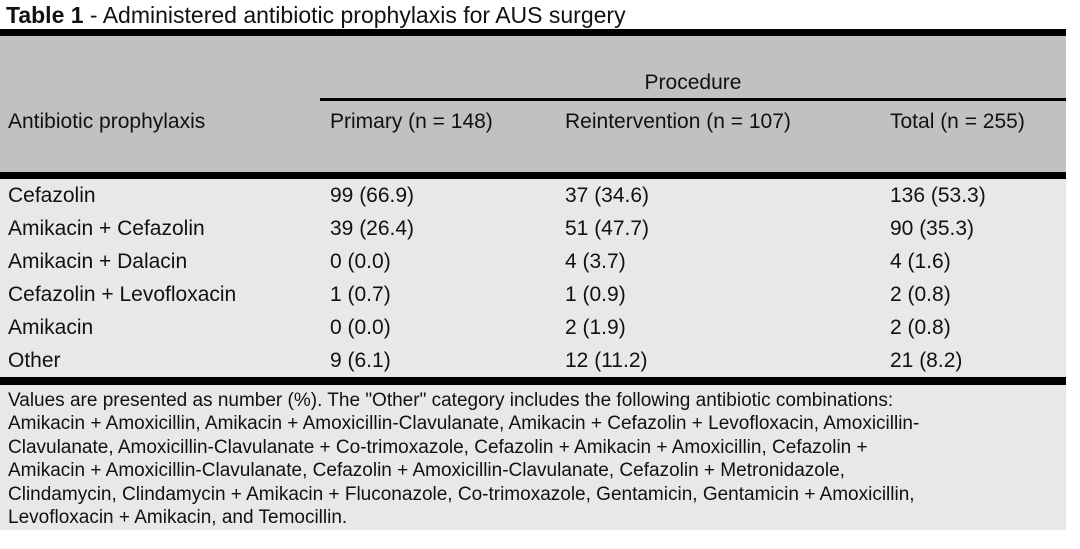  Describe the element at coordinates (533, 195) in the screenshot. I see `table-row: Cefazolin 99 (66.9) 37 (34.6) 136 (53.3)` at that location.